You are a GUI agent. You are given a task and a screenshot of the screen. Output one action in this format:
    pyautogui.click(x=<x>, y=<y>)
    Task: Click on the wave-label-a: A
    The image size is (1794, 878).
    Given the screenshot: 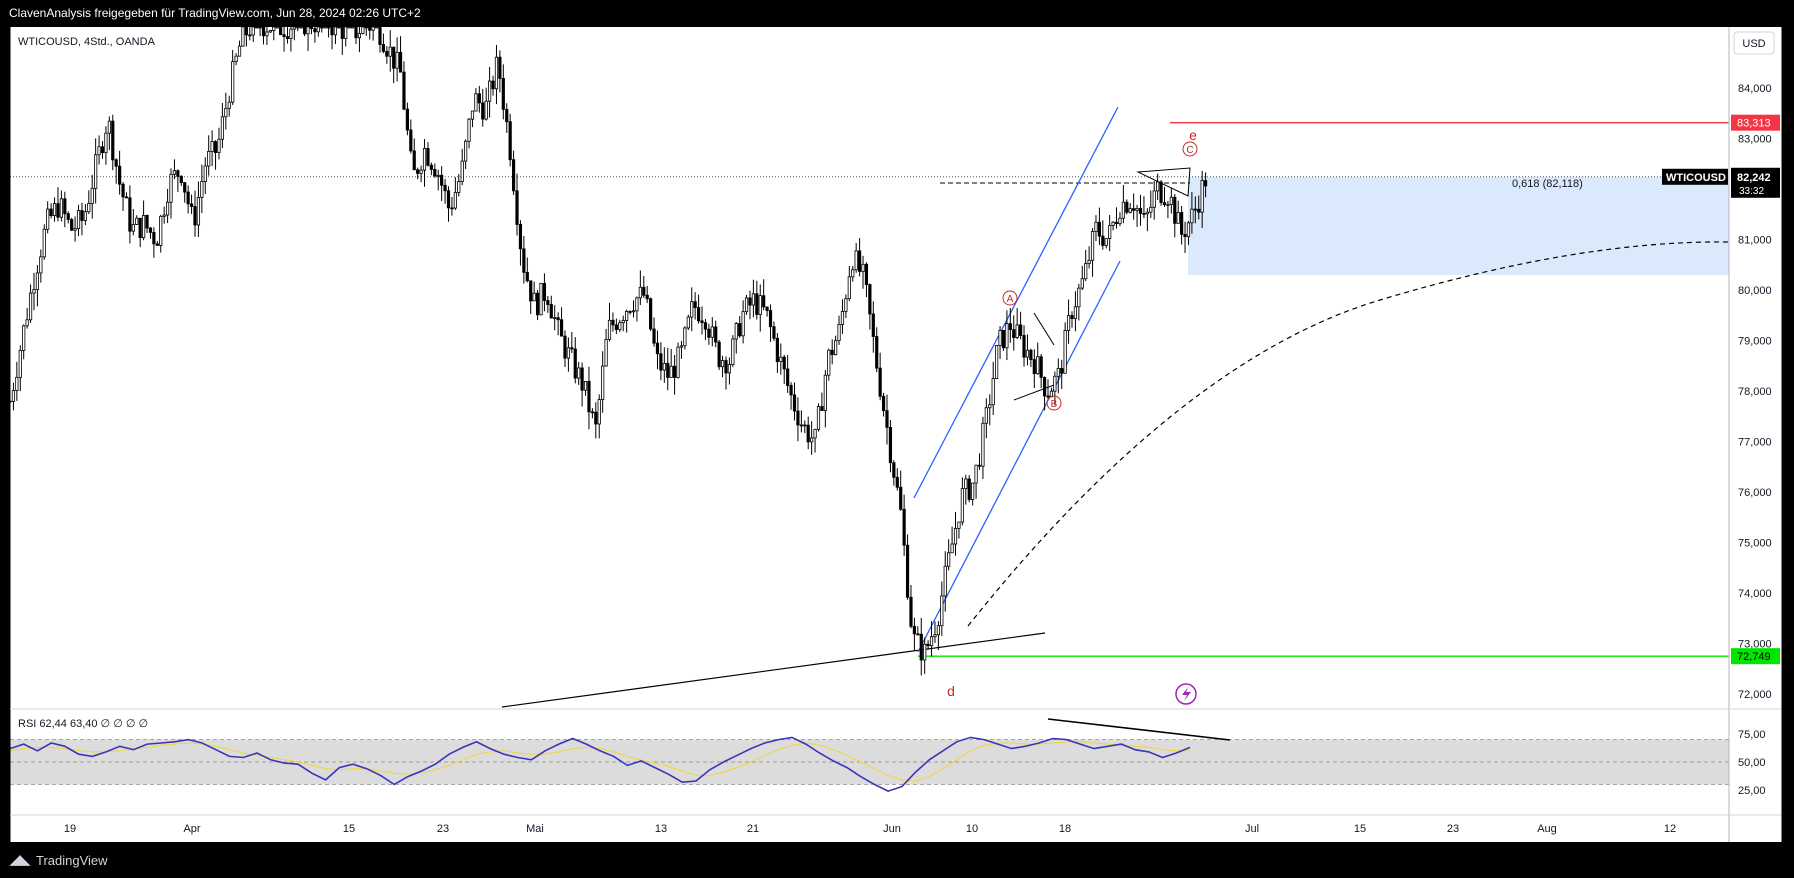 What is the action you would take?
    pyautogui.click(x=1010, y=298)
    